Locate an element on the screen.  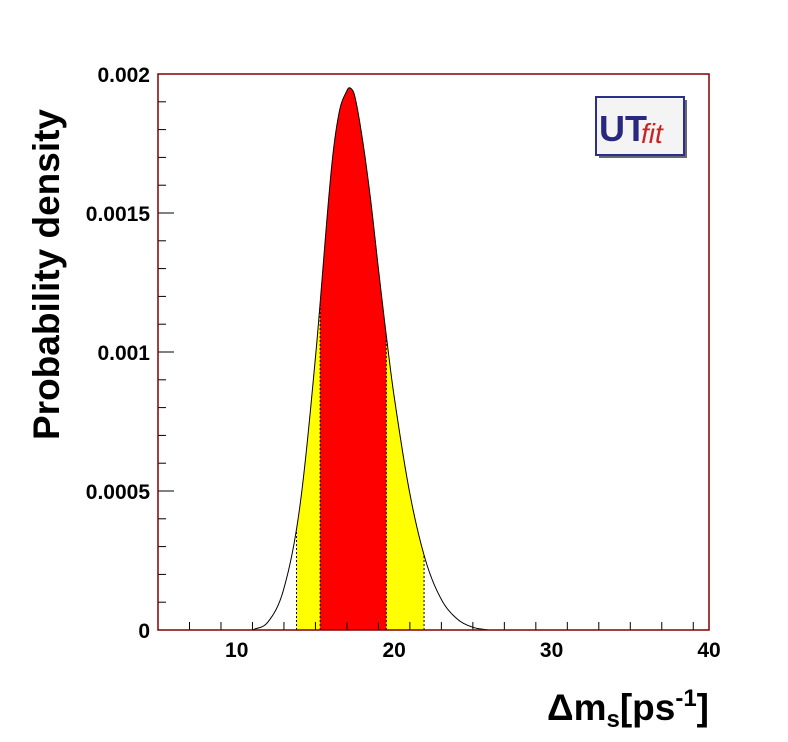
interval-fills is located at coordinates (360, 358).